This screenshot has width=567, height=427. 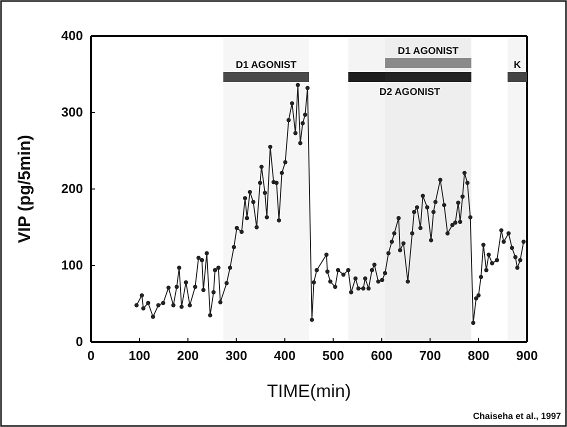 I want to click on x-tick-label: 700, so click(x=430, y=356).